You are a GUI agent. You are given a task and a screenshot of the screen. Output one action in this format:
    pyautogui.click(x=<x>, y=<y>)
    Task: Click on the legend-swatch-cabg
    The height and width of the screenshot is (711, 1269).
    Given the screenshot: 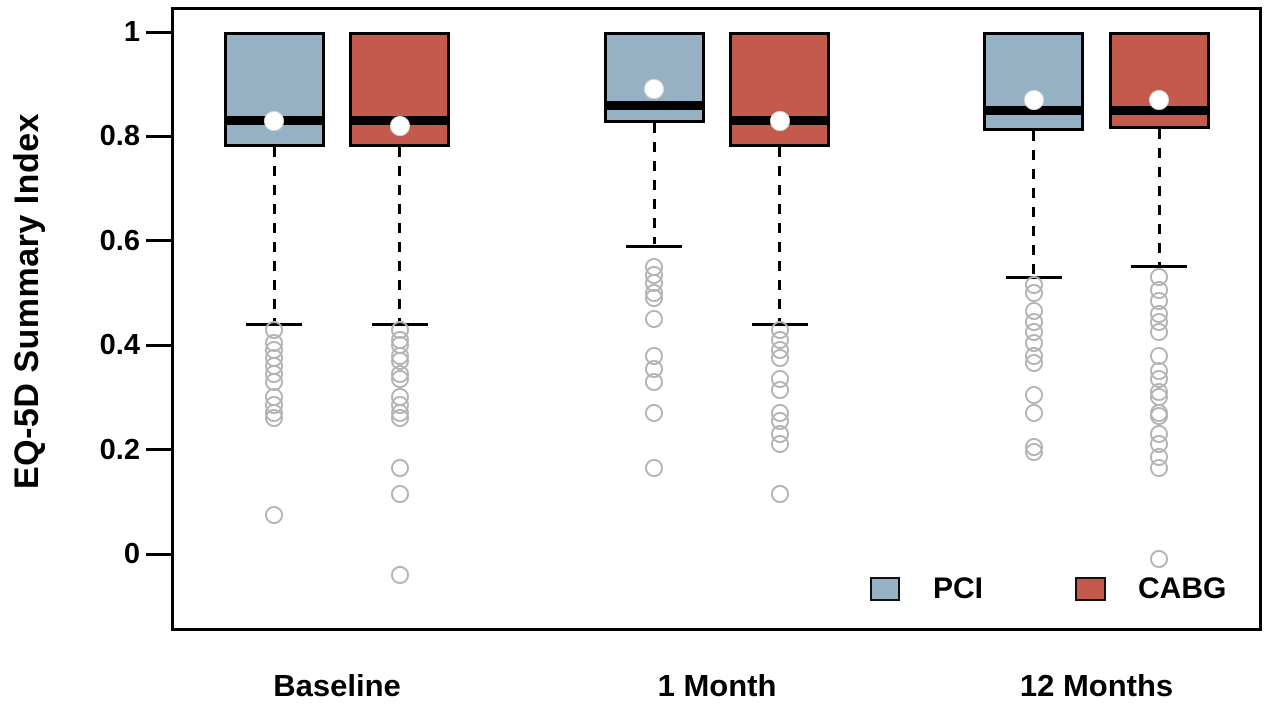 What is the action you would take?
    pyautogui.click(x=1090, y=589)
    